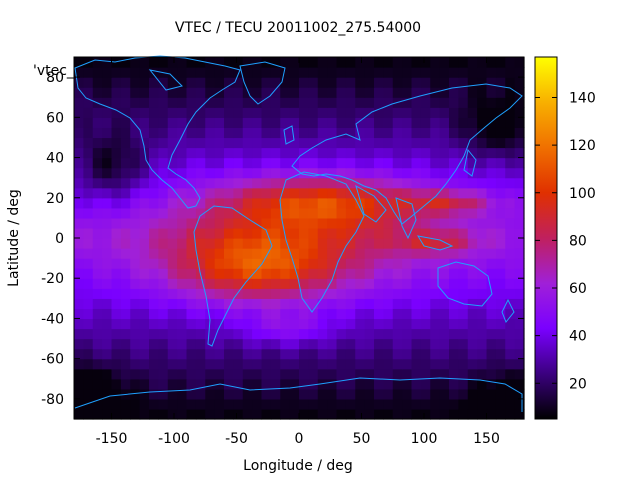 This screenshot has height=480, width=640. What do you see at coordinates (582, 146) in the screenshot?
I see `colorbar-tick-label: 120` at bounding box center [582, 146].